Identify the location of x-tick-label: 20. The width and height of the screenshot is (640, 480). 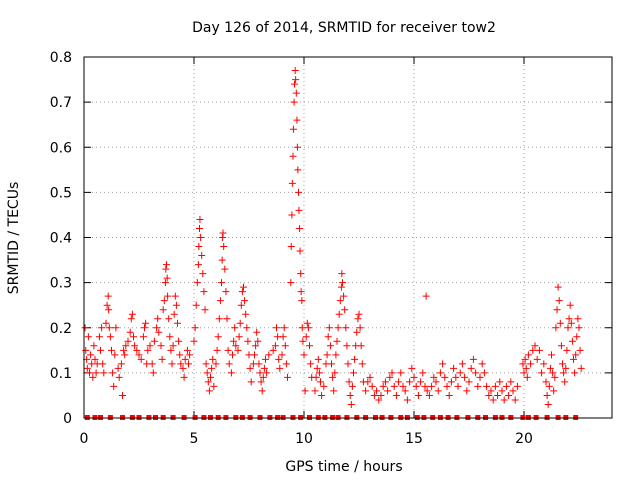
(524, 439).